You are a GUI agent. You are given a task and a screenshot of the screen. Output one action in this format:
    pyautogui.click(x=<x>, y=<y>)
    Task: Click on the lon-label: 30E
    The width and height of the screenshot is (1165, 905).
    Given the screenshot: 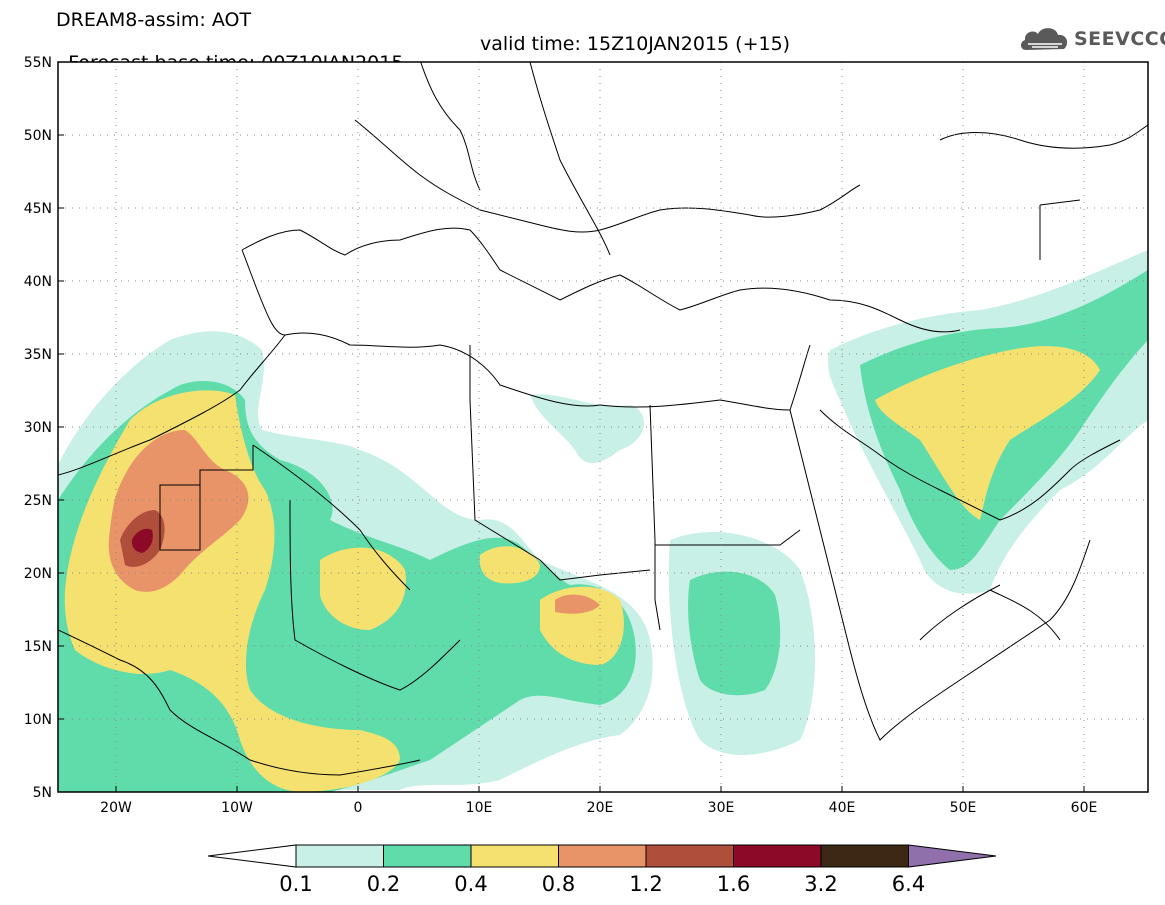 What is the action you would take?
    pyautogui.click(x=721, y=808)
    